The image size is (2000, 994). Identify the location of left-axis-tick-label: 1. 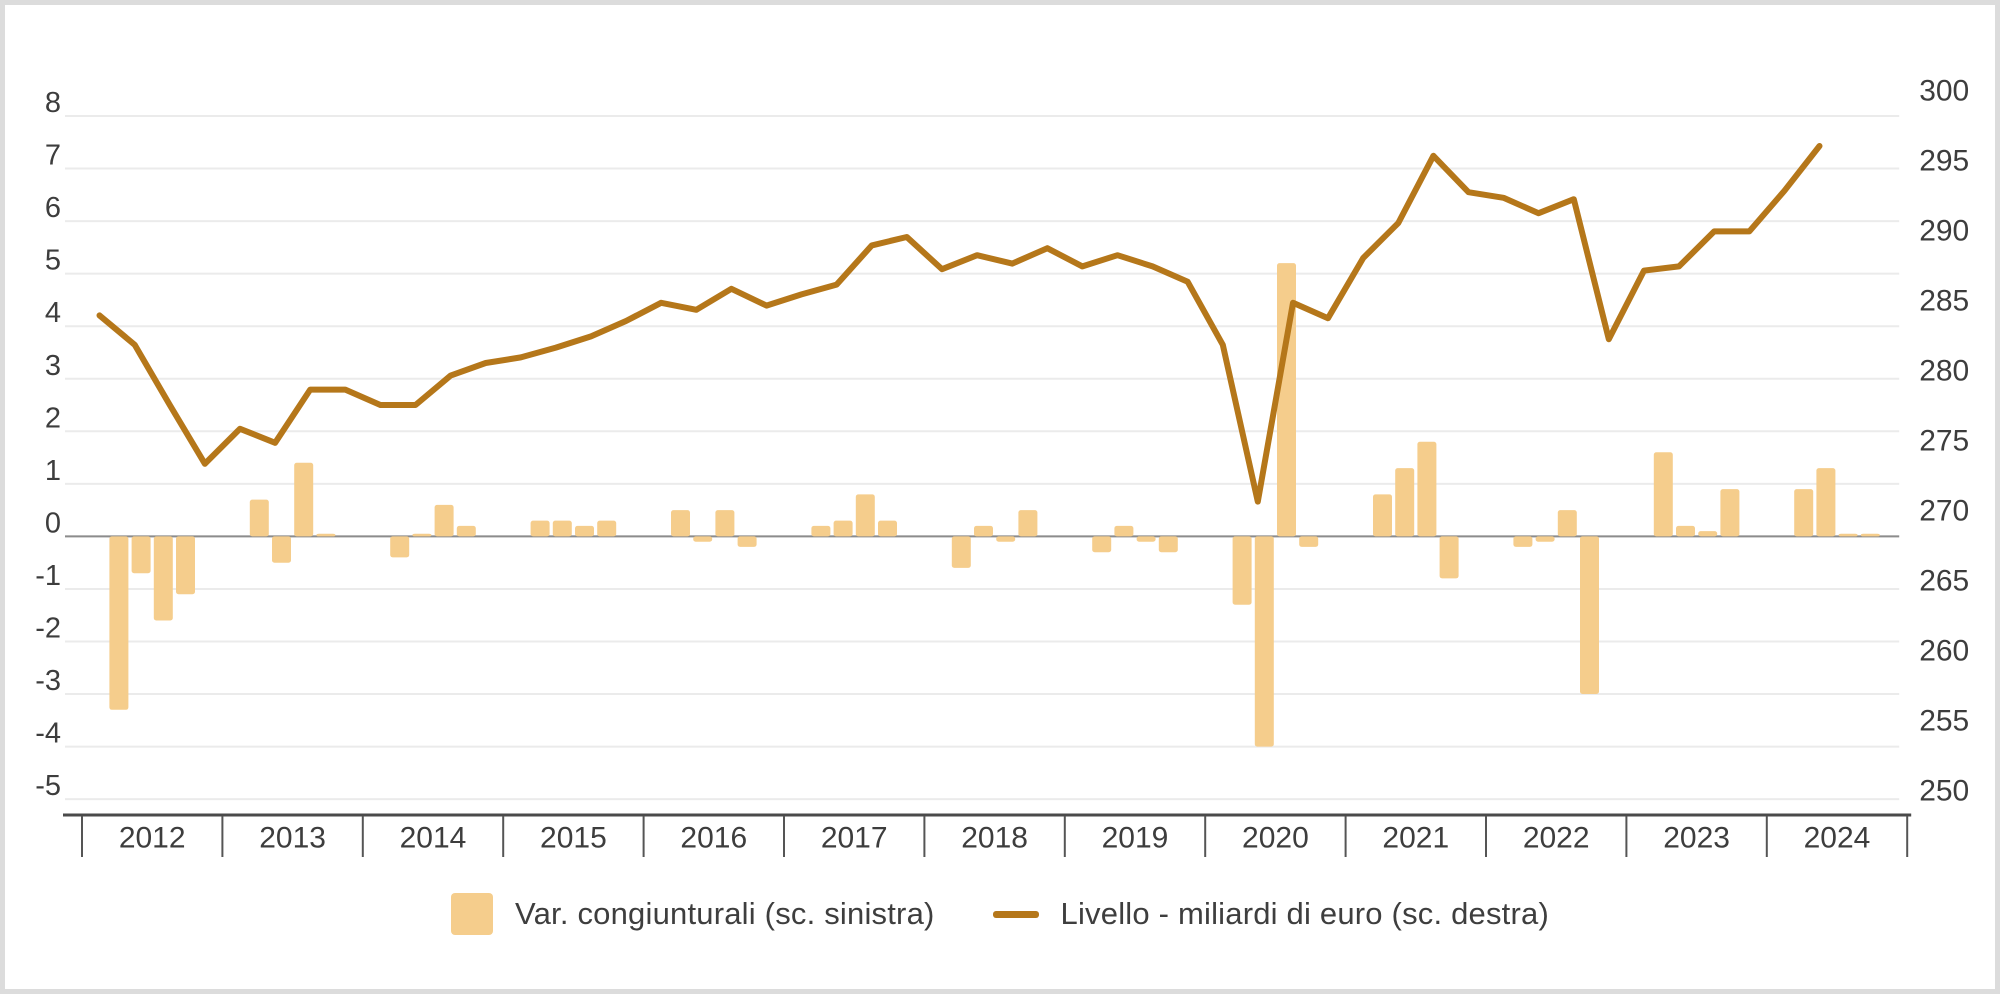
(53, 471).